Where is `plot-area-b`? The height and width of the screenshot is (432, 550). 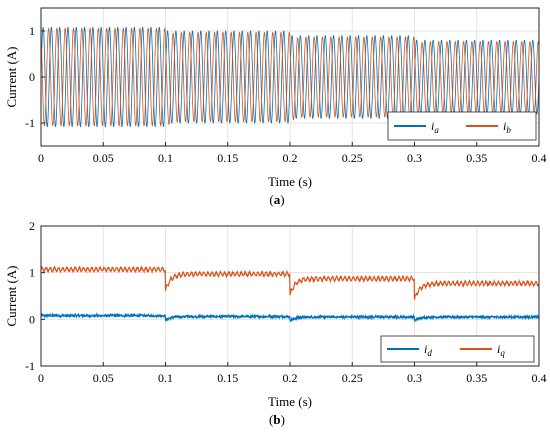 plot-area-b is located at coordinates (290, 293).